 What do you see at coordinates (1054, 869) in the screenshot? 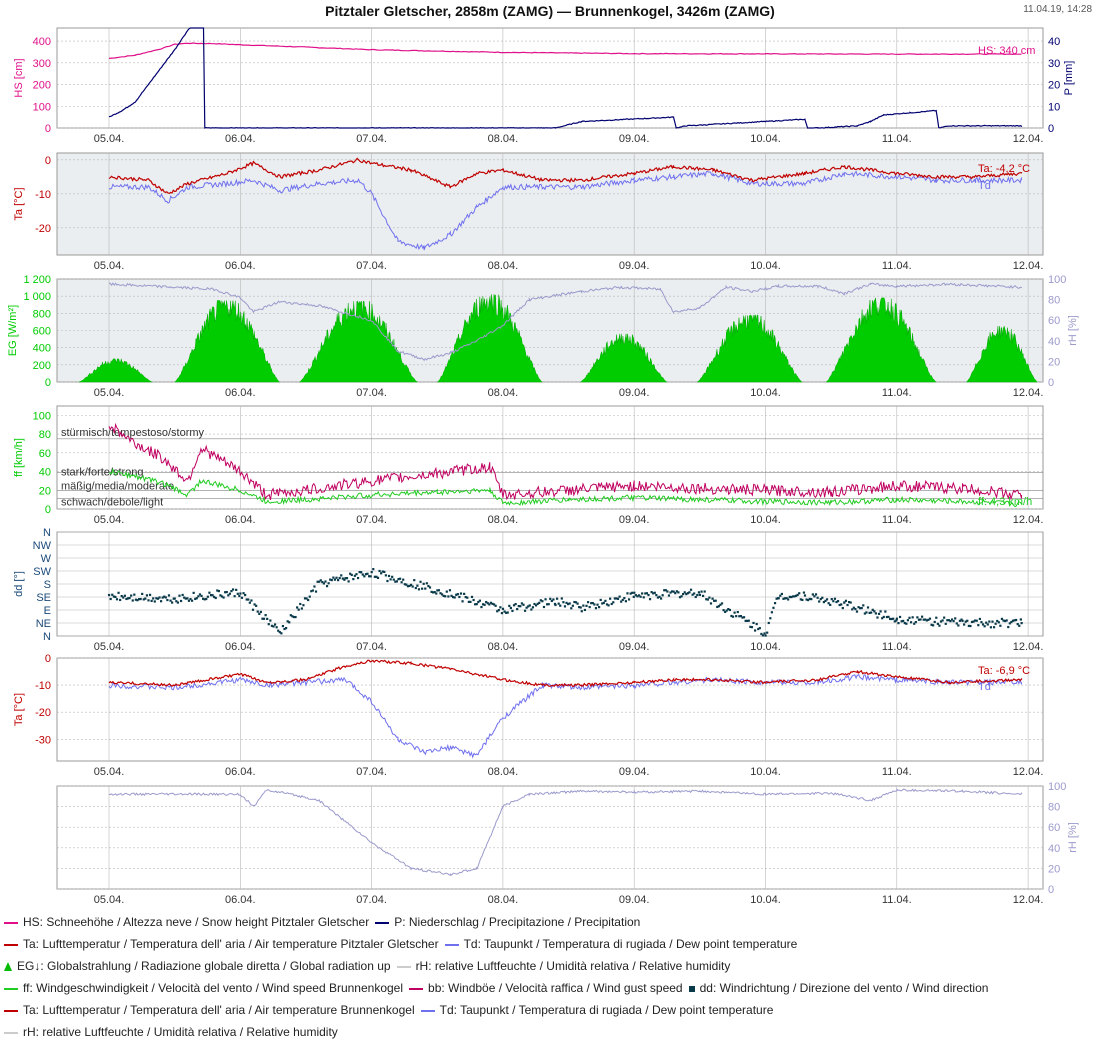
I see `rh2-y2-tick-label: 20` at bounding box center [1054, 869].